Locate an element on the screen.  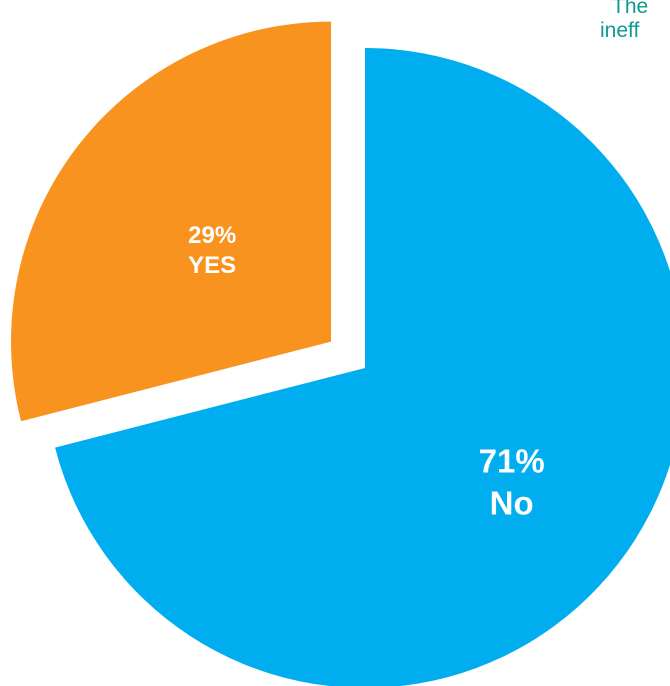
slice-percent-label-no: 71% is located at coordinates (512, 460).